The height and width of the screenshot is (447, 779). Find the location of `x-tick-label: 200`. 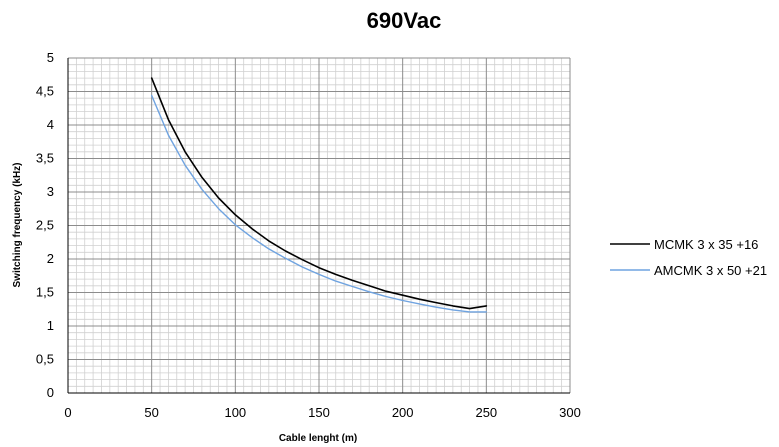

x-tick-label: 200 is located at coordinates (403, 412).